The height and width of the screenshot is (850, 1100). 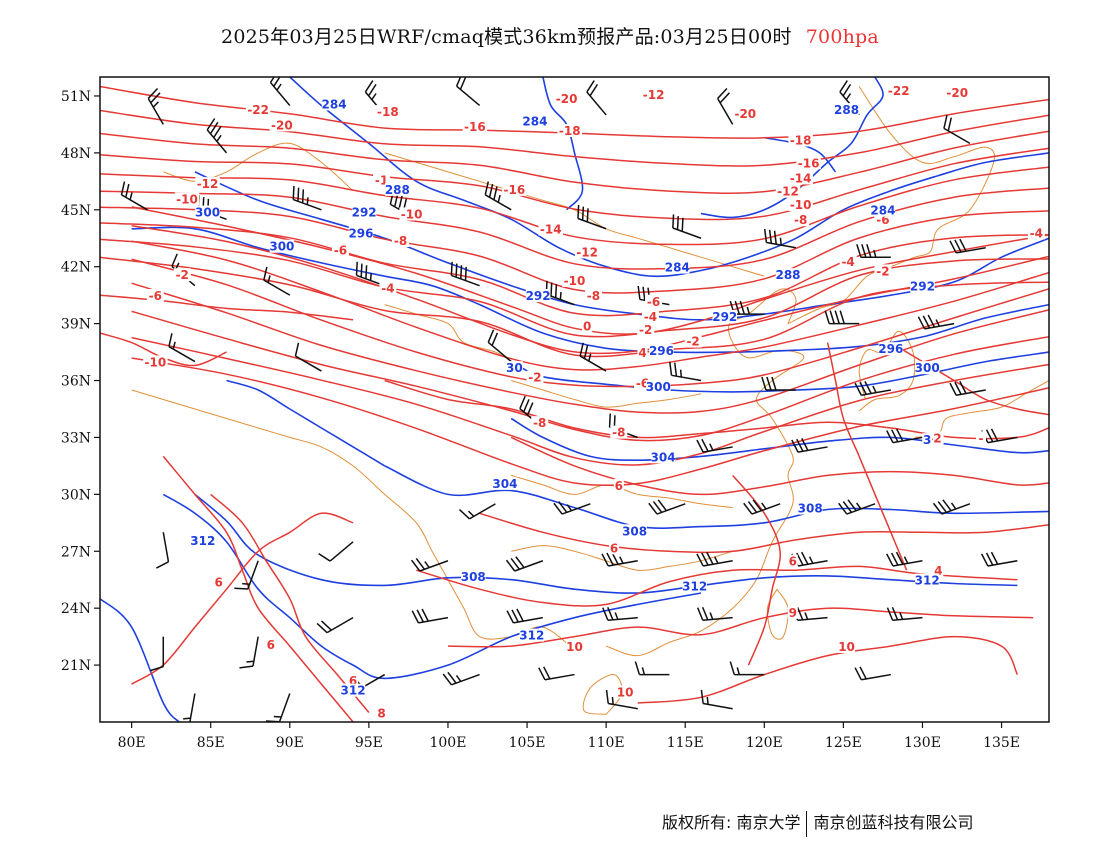 I want to click on height-label: 292, so click(x=922, y=287).